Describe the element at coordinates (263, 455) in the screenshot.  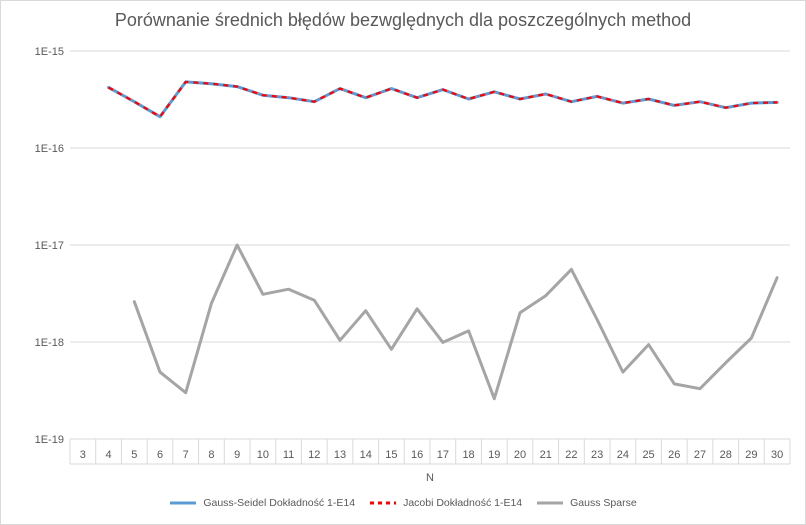
I see `x-tick-label: 10` at that location.